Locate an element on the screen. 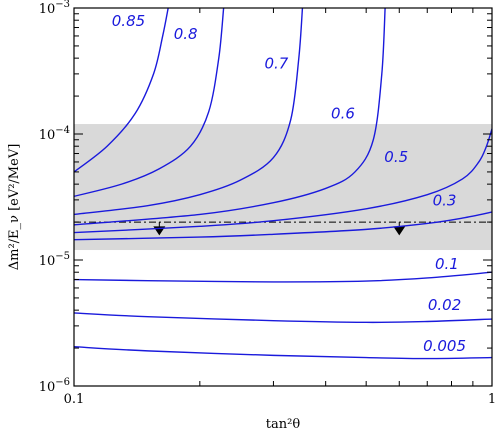 The height and width of the screenshot is (436, 498). y-tick-label: 10⁻⁶ is located at coordinates (54, 386).